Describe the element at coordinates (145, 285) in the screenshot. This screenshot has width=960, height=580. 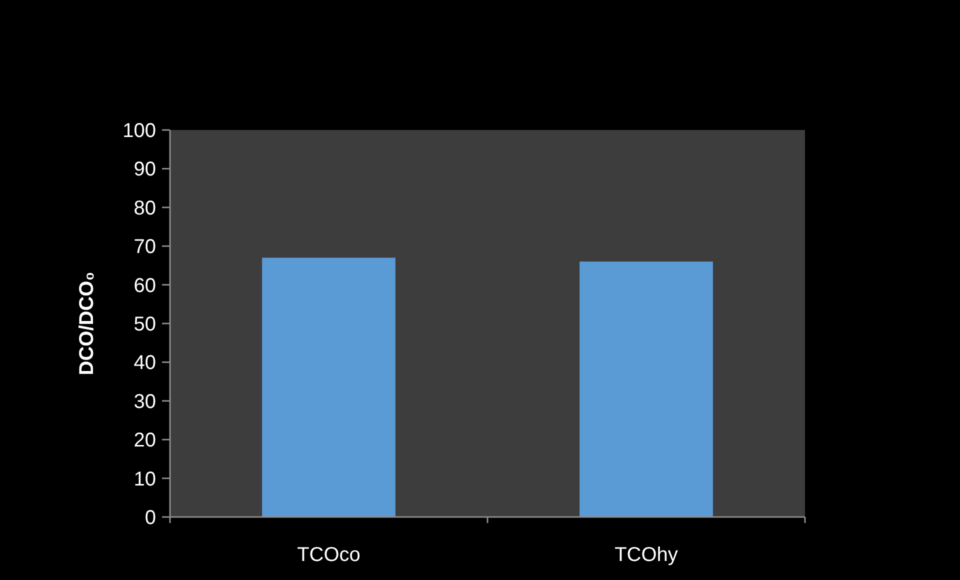
I see `y-tick-label: 60` at that location.